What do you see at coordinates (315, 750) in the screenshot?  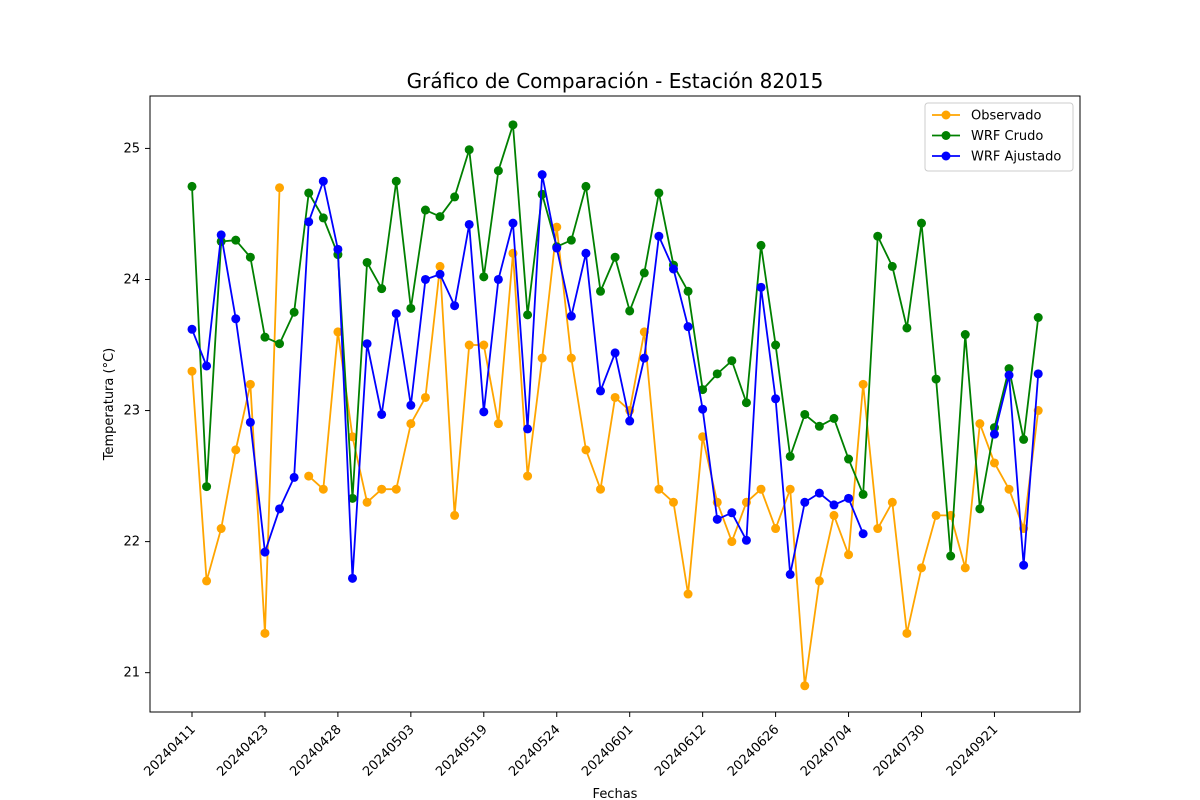 I see `x-tick-label: 20240428` at bounding box center [315, 750].